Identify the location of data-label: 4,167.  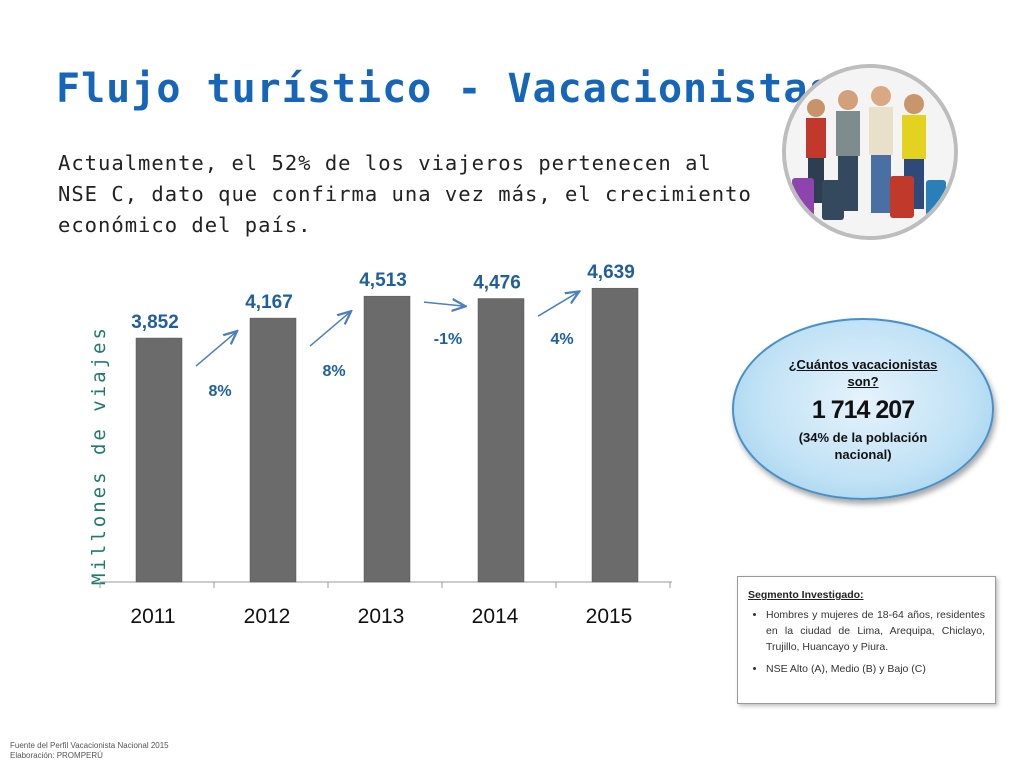
(269, 302).